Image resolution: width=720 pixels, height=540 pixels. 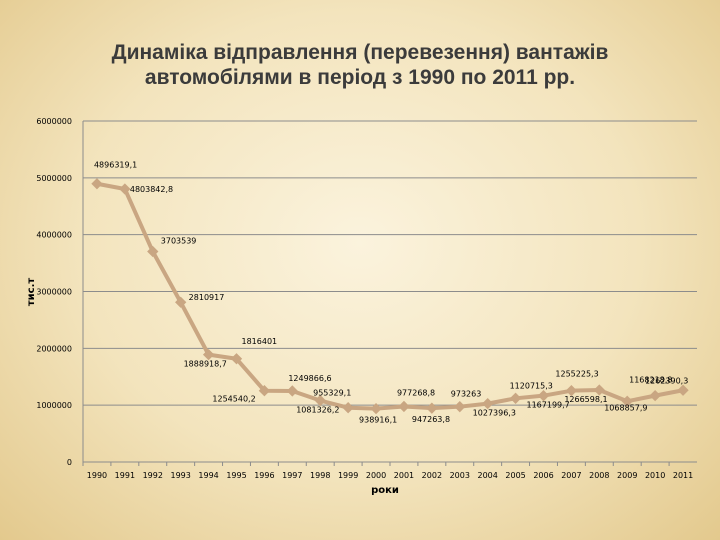 What do you see at coordinates (466, 394) in the screenshot?
I see `data-label: 973263` at bounding box center [466, 394].